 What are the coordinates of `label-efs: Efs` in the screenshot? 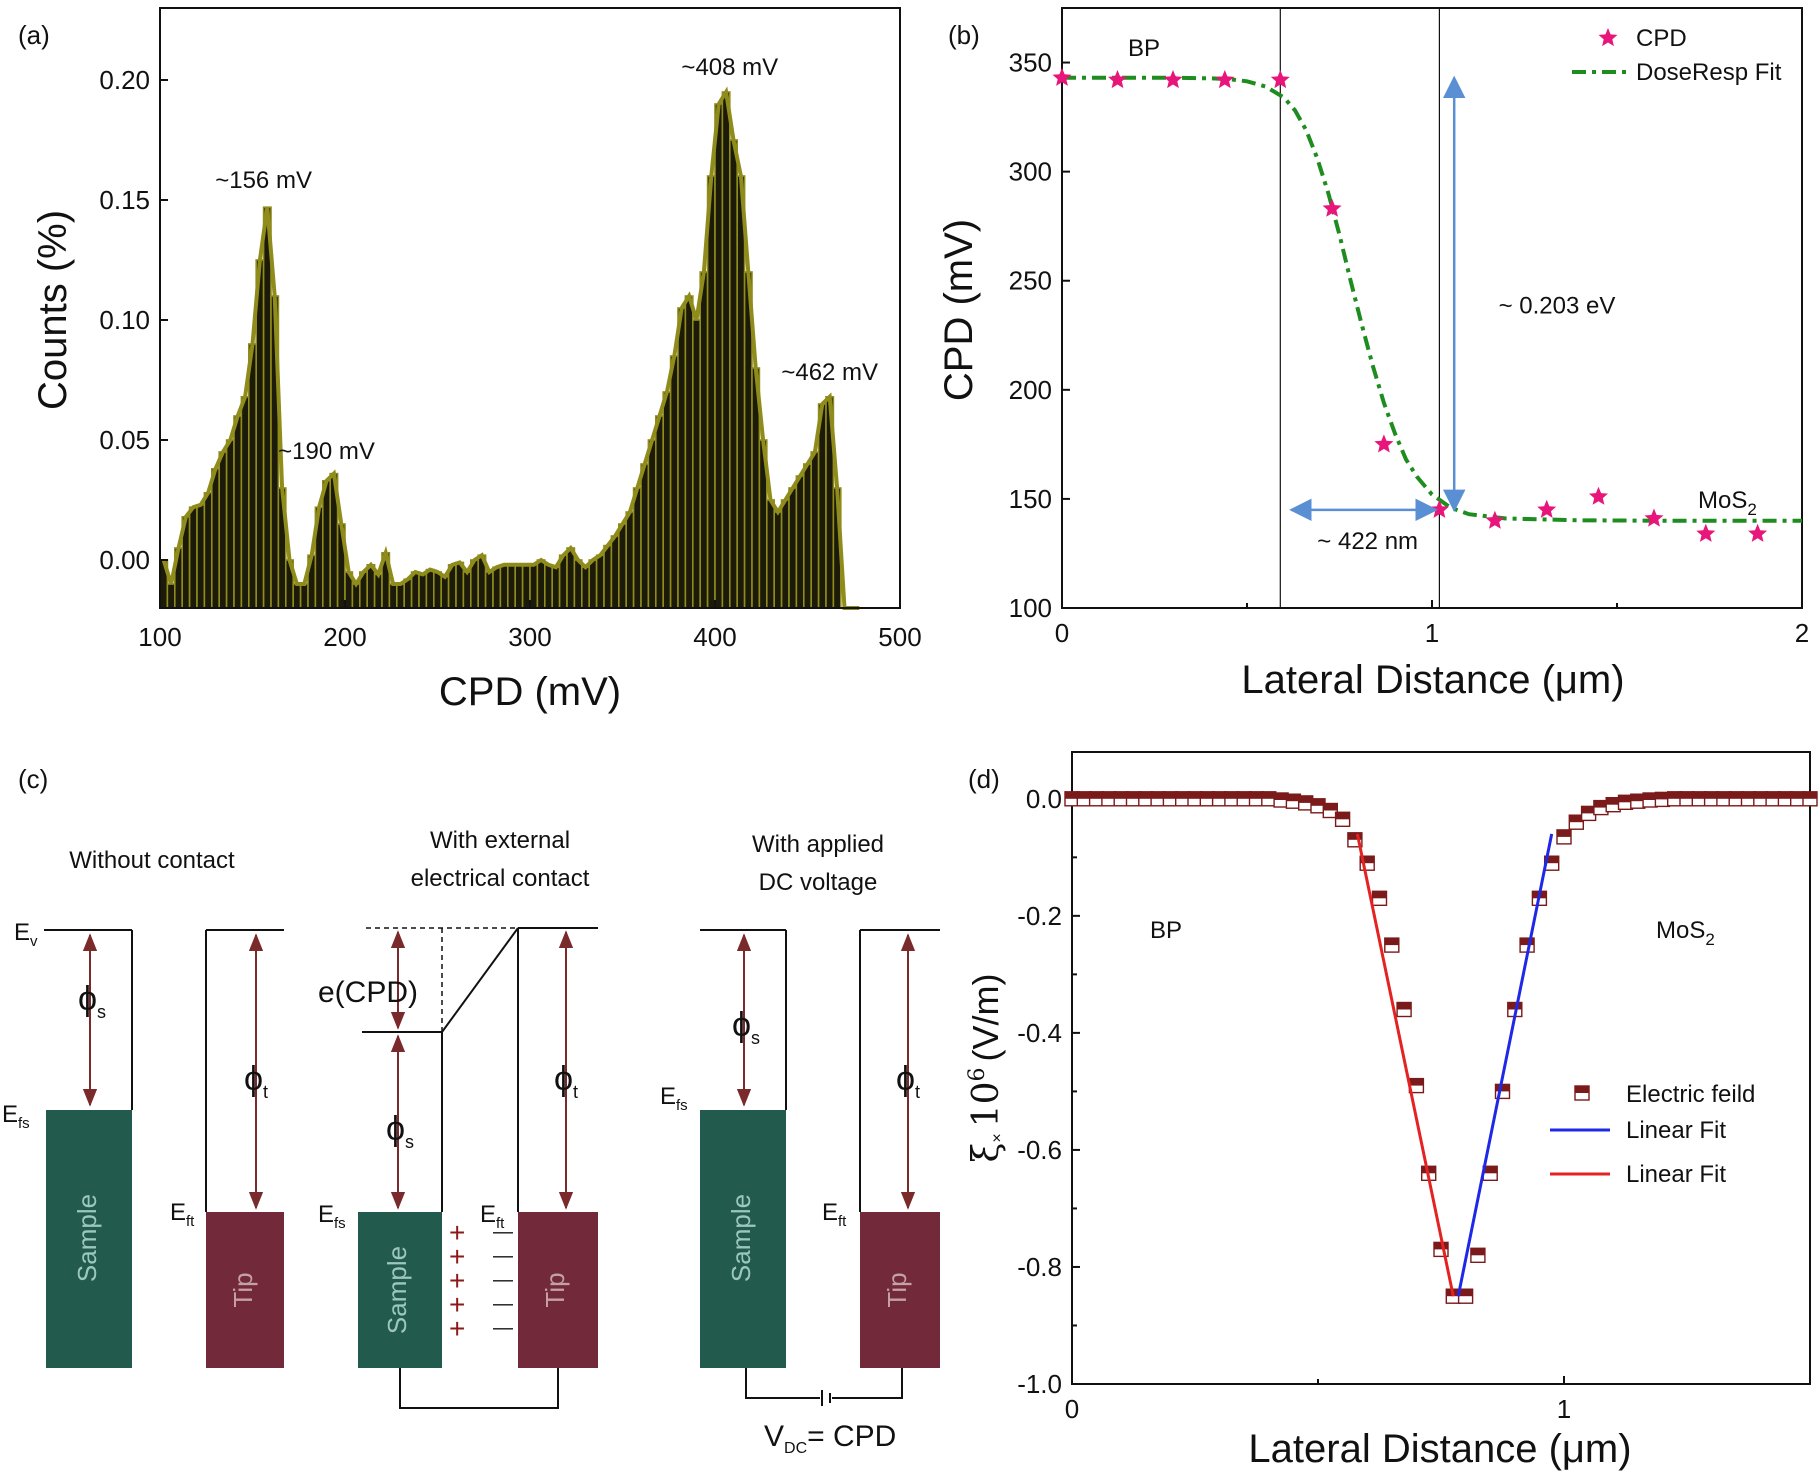 It's located at (16, 1116).